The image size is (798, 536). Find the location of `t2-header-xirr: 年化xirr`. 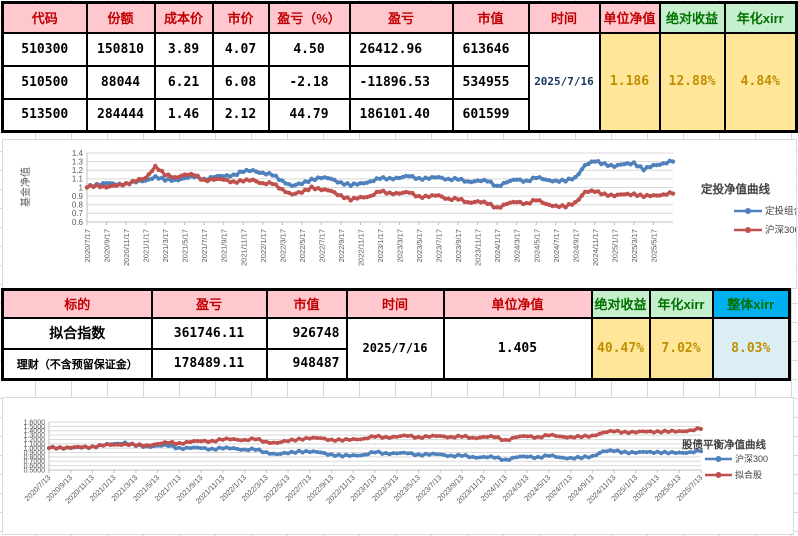

t2-header-xirr: 年化xirr is located at coordinates (681, 303).